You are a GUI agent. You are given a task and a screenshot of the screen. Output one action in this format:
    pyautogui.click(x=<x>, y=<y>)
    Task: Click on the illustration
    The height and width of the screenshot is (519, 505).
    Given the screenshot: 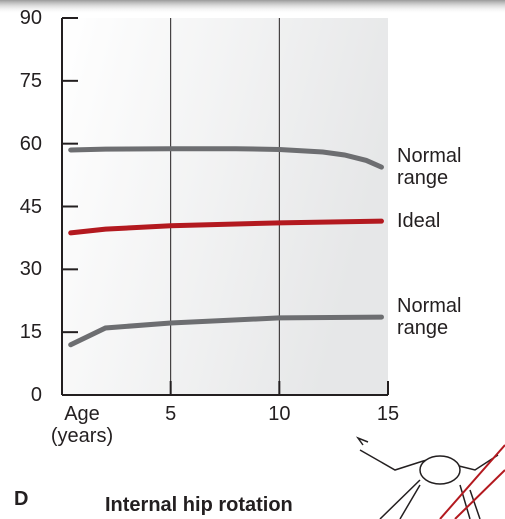 What is the action you would take?
    pyautogui.click(x=430, y=477)
    